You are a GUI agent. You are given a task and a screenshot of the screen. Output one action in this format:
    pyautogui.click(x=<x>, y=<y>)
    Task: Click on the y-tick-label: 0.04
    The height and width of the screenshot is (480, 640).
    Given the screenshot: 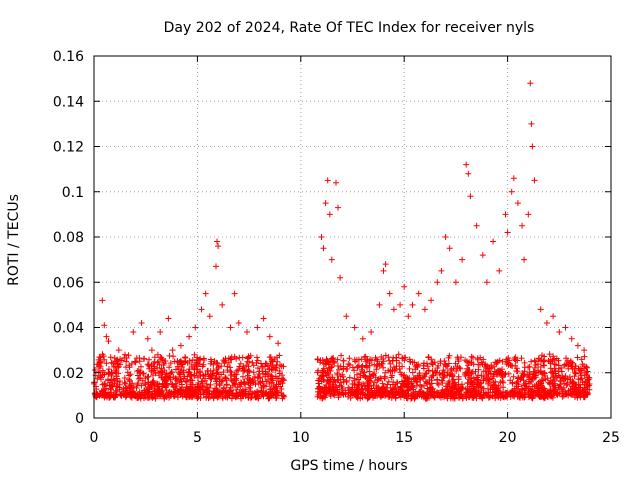 What is the action you would take?
    pyautogui.click(x=68, y=329)
    